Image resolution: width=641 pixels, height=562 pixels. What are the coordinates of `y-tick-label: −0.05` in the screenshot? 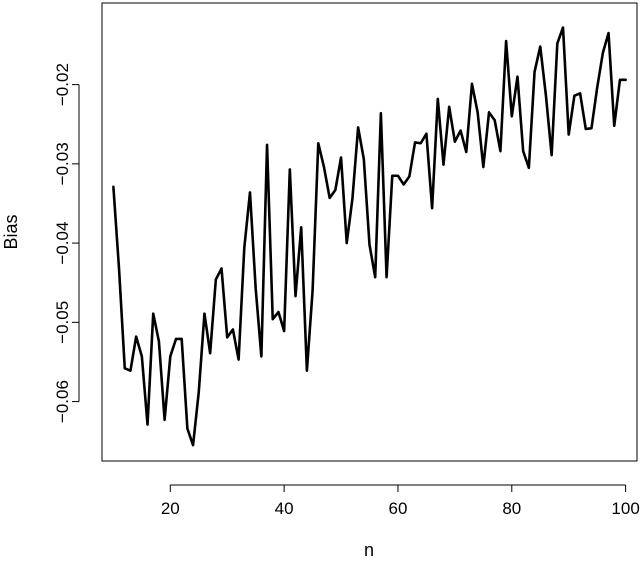 It's located at (62, 322).